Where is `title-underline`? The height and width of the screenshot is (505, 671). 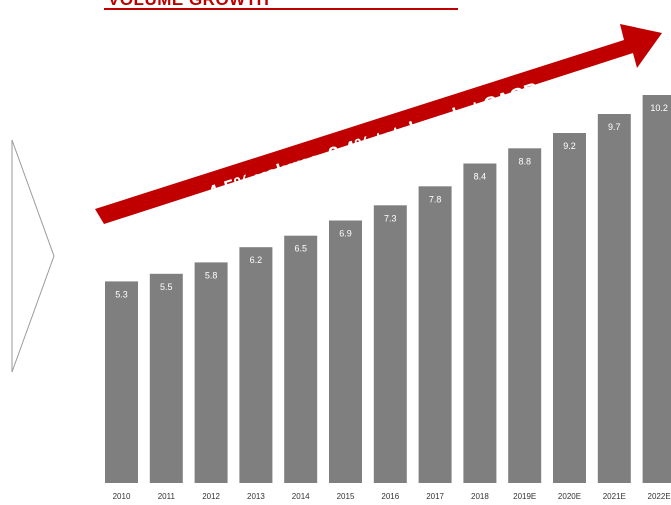 title-underline is located at coordinates (281, 9).